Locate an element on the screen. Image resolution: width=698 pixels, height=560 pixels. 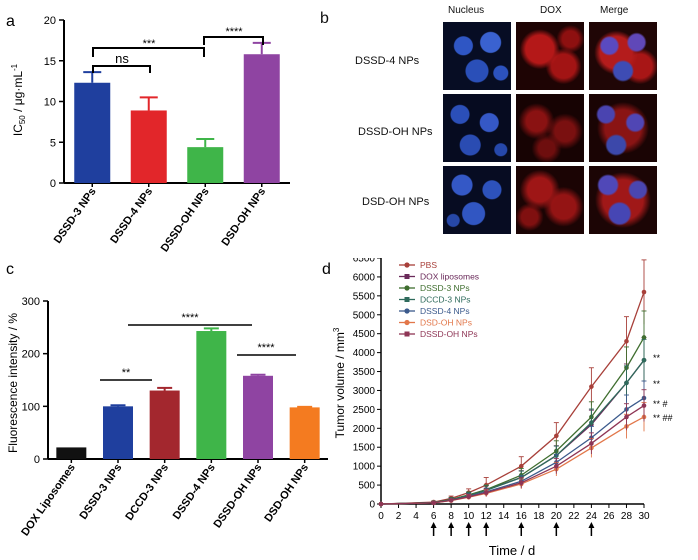
legend-label: DSD-OH NPs is located at coordinates (446, 323).